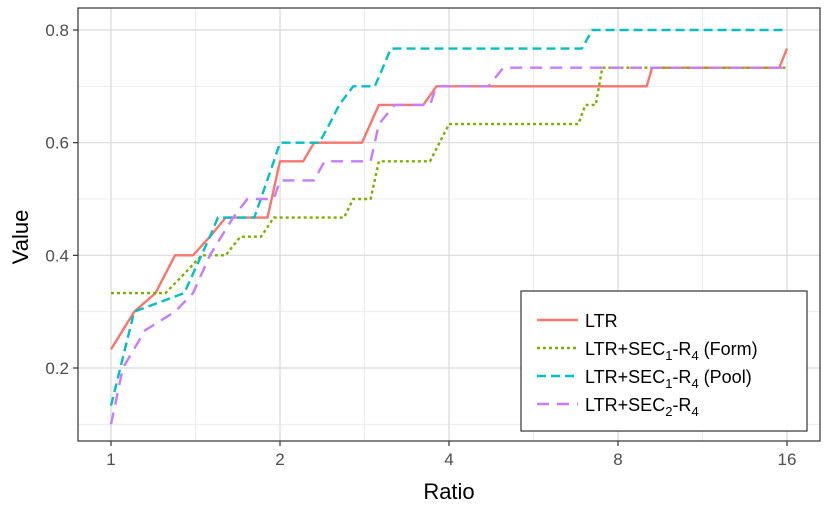  What do you see at coordinates (279, 459) in the screenshot?
I see `x-tick-label: 2` at bounding box center [279, 459].